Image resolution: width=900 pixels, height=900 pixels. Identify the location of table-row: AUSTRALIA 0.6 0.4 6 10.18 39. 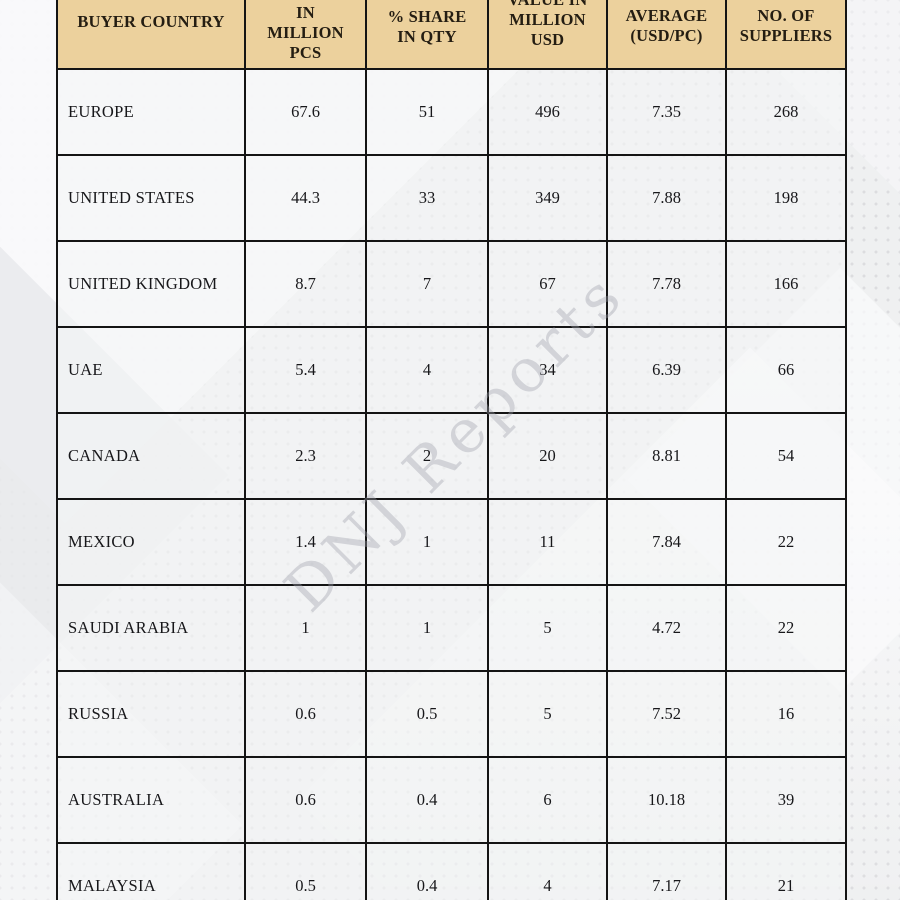
(451, 800).